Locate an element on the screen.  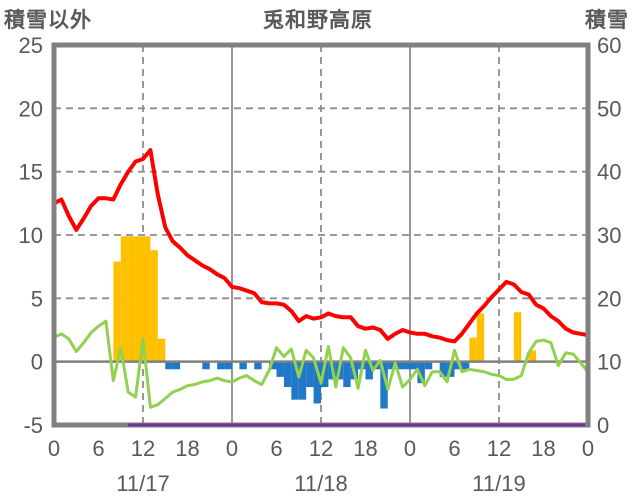
left-axis-tick-label: 25 is located at coordinates (31, 45).